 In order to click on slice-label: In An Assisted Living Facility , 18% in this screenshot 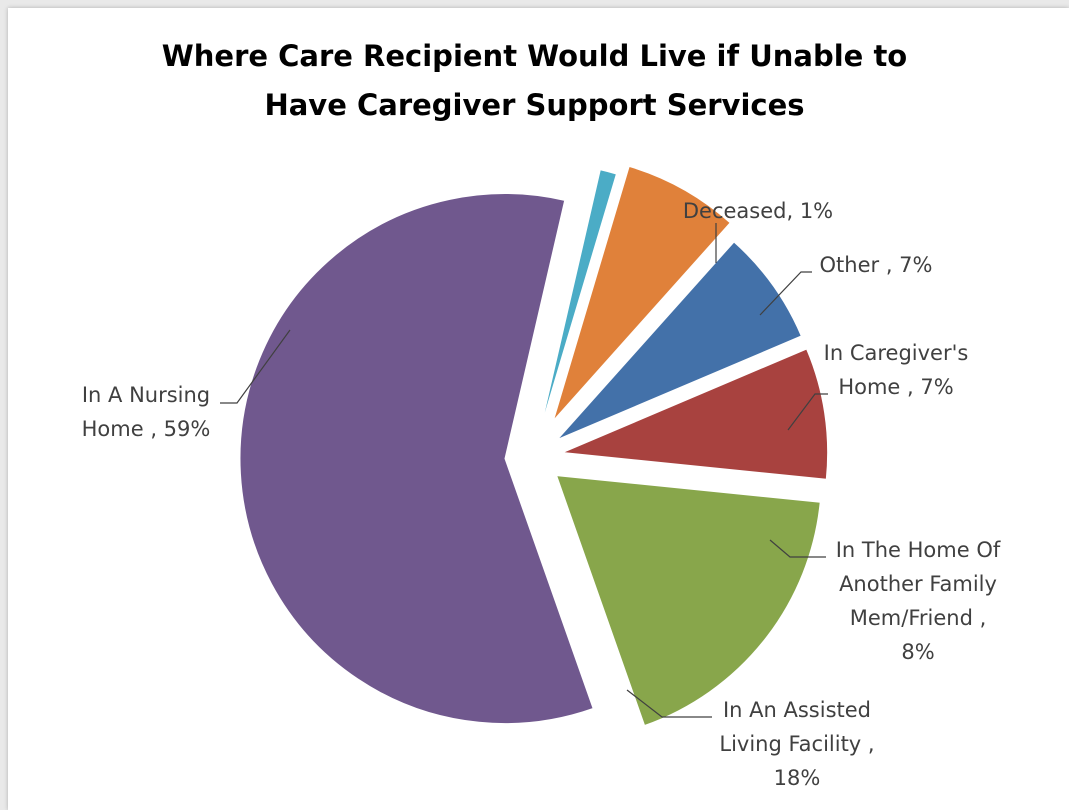, I will do `click(796, 744)`.